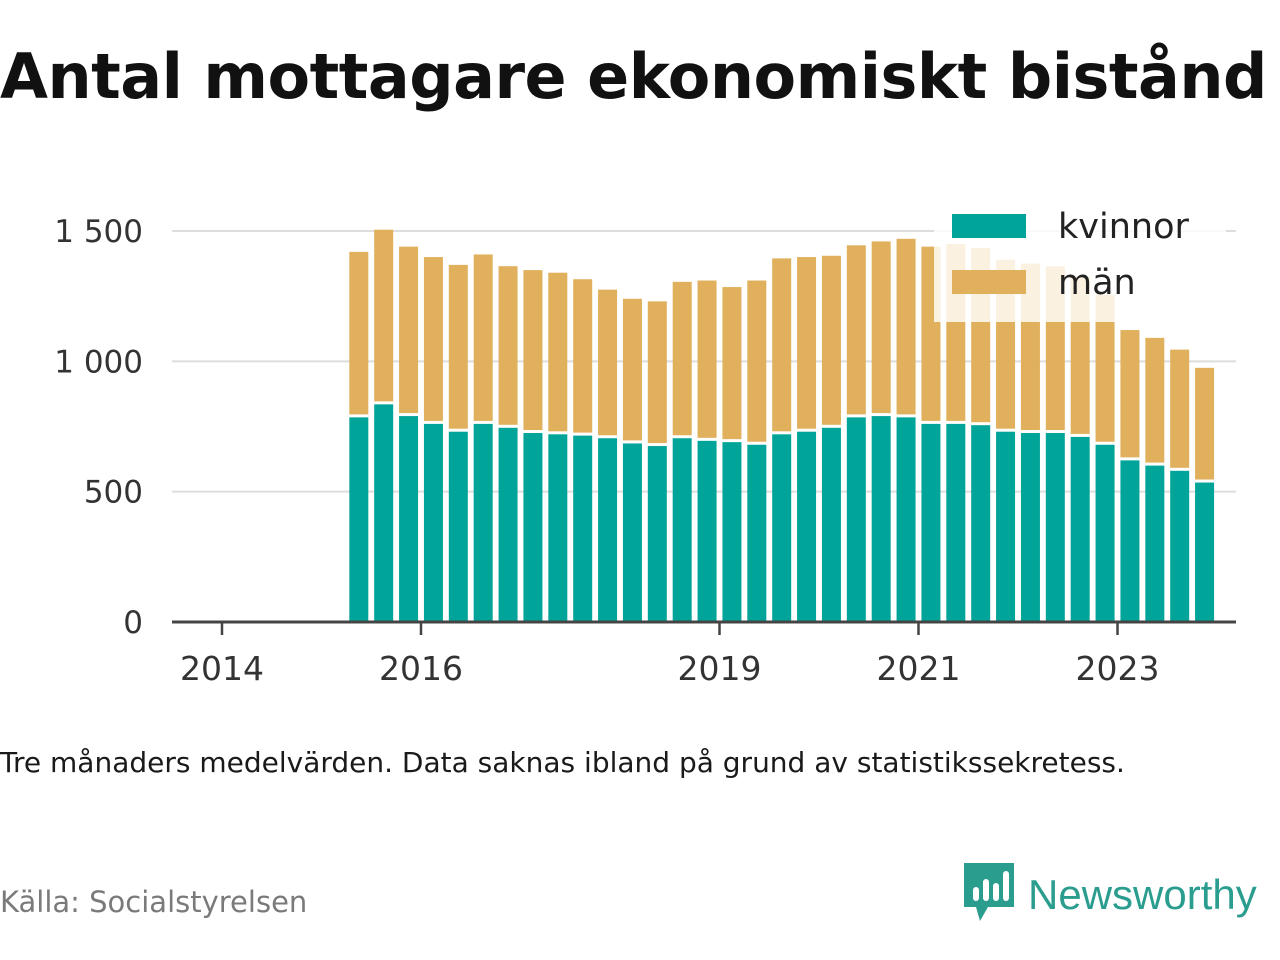  I want to click on x-axis: 2014 2016 2019 2021 2023, so click(704, 654).